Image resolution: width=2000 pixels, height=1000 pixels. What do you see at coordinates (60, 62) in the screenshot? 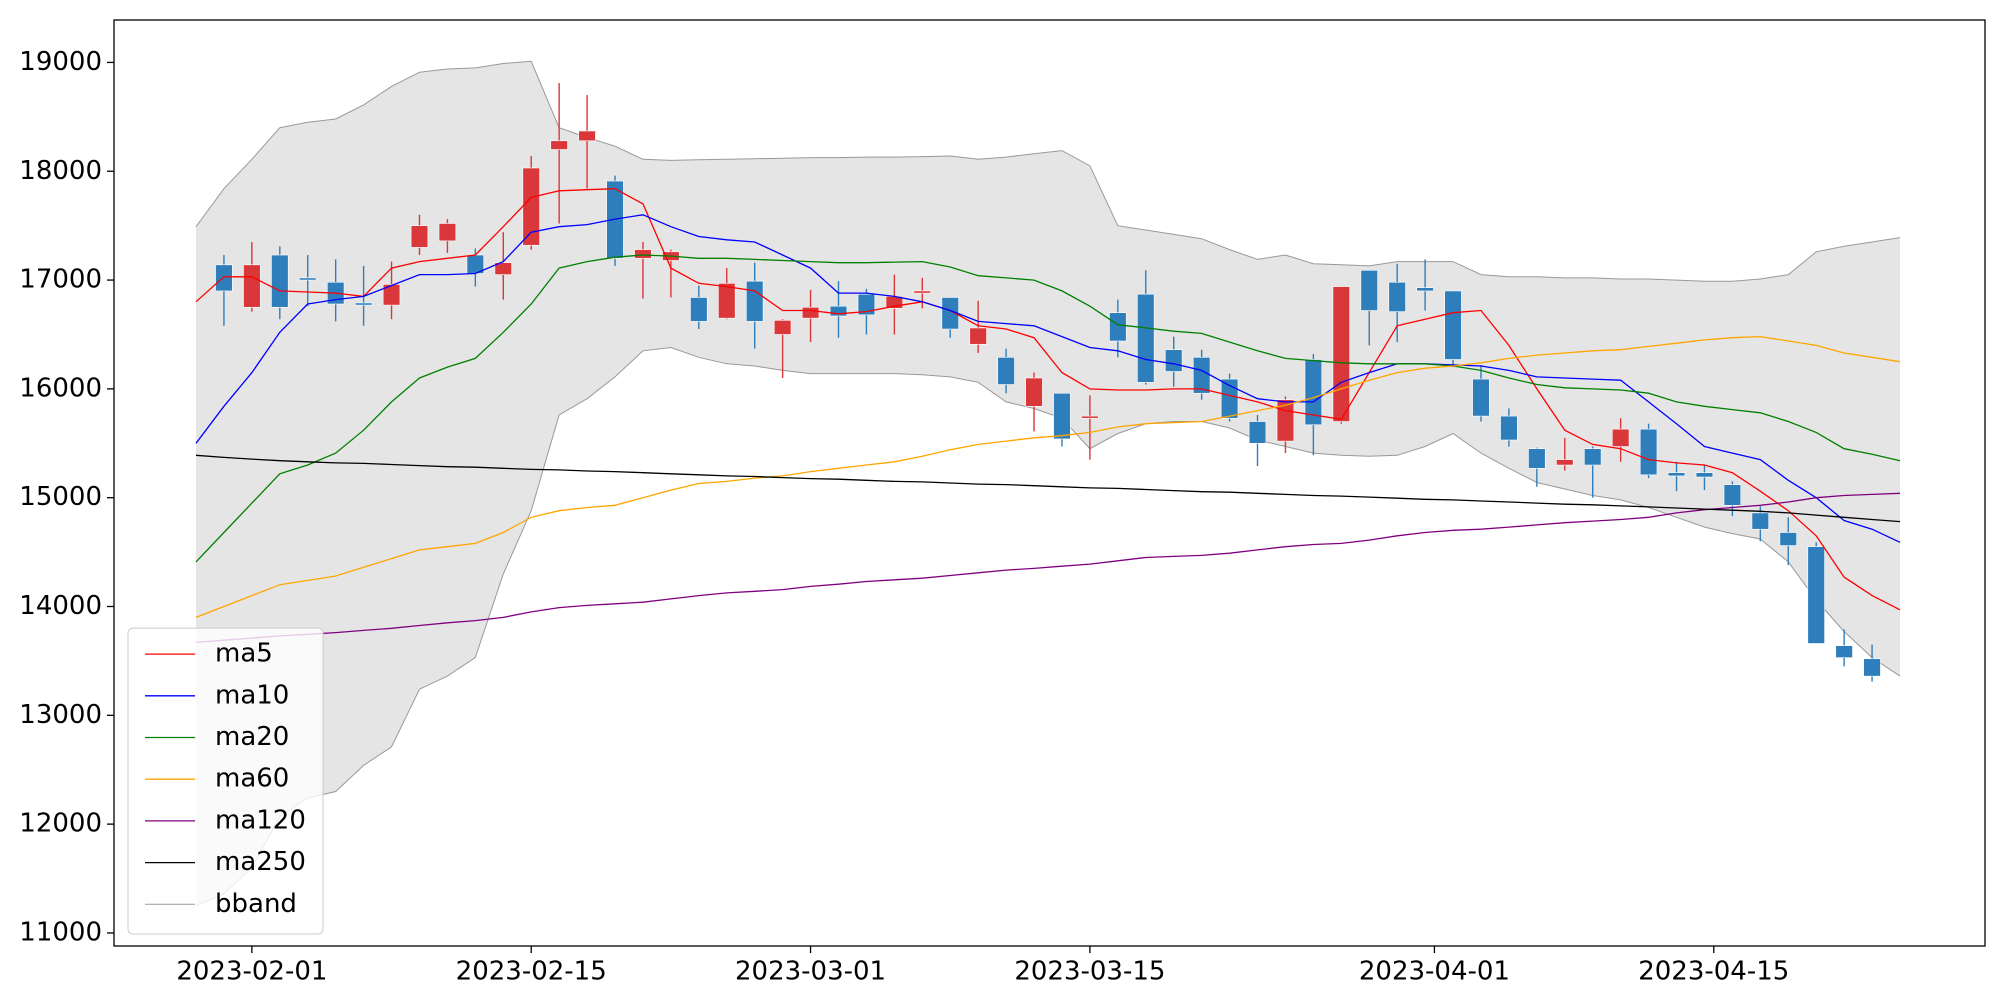
I see `y-tick-label: 19000` at bounding box center [60, 62].